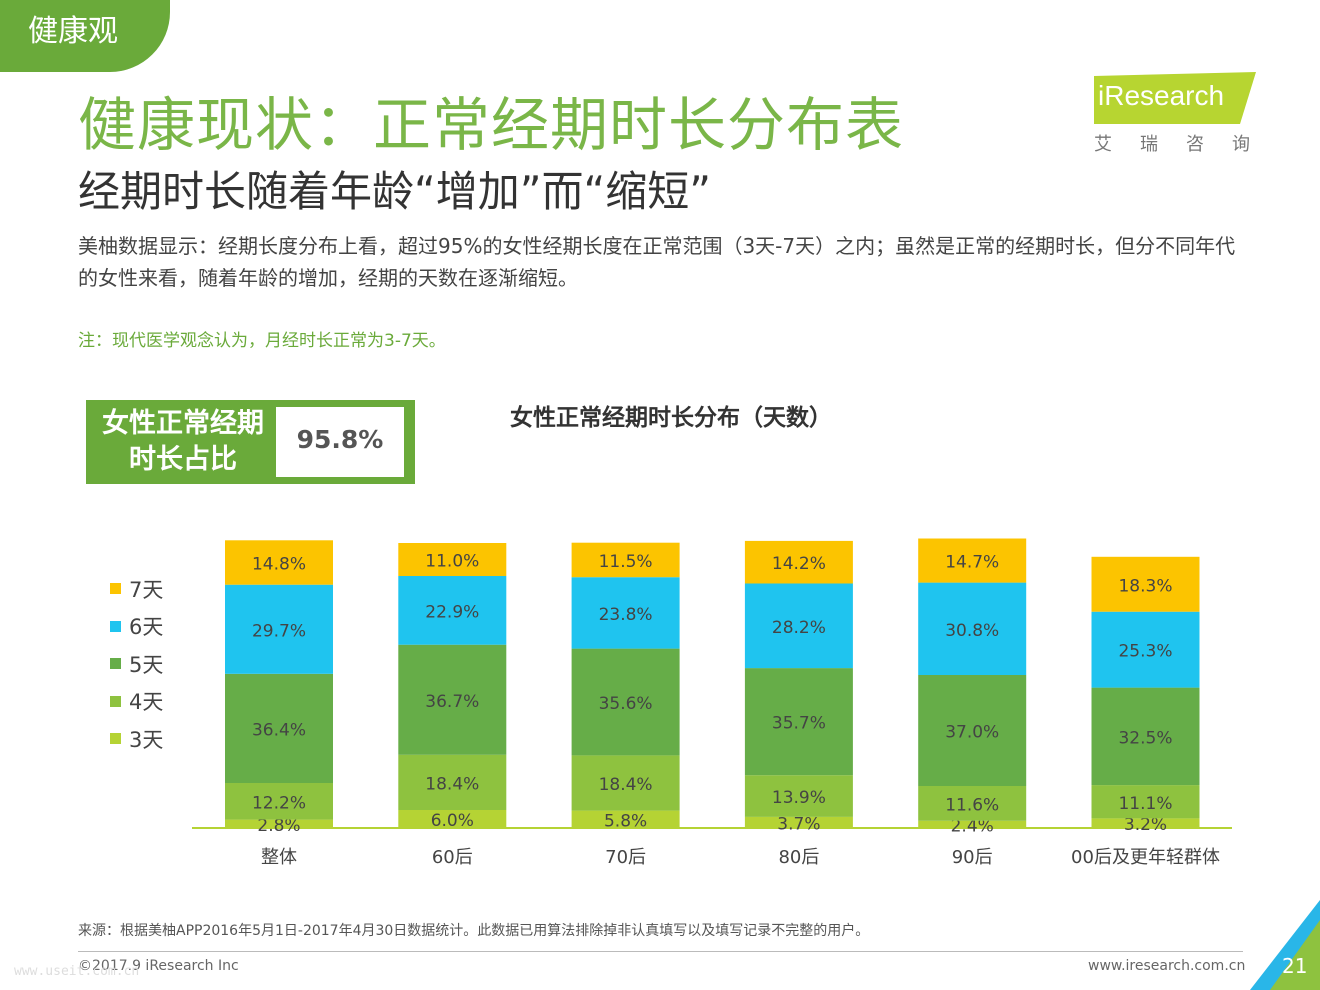 This screenshot has height=990, width=1320. I want to click on data-label: 3.7%, so click(798, 824).